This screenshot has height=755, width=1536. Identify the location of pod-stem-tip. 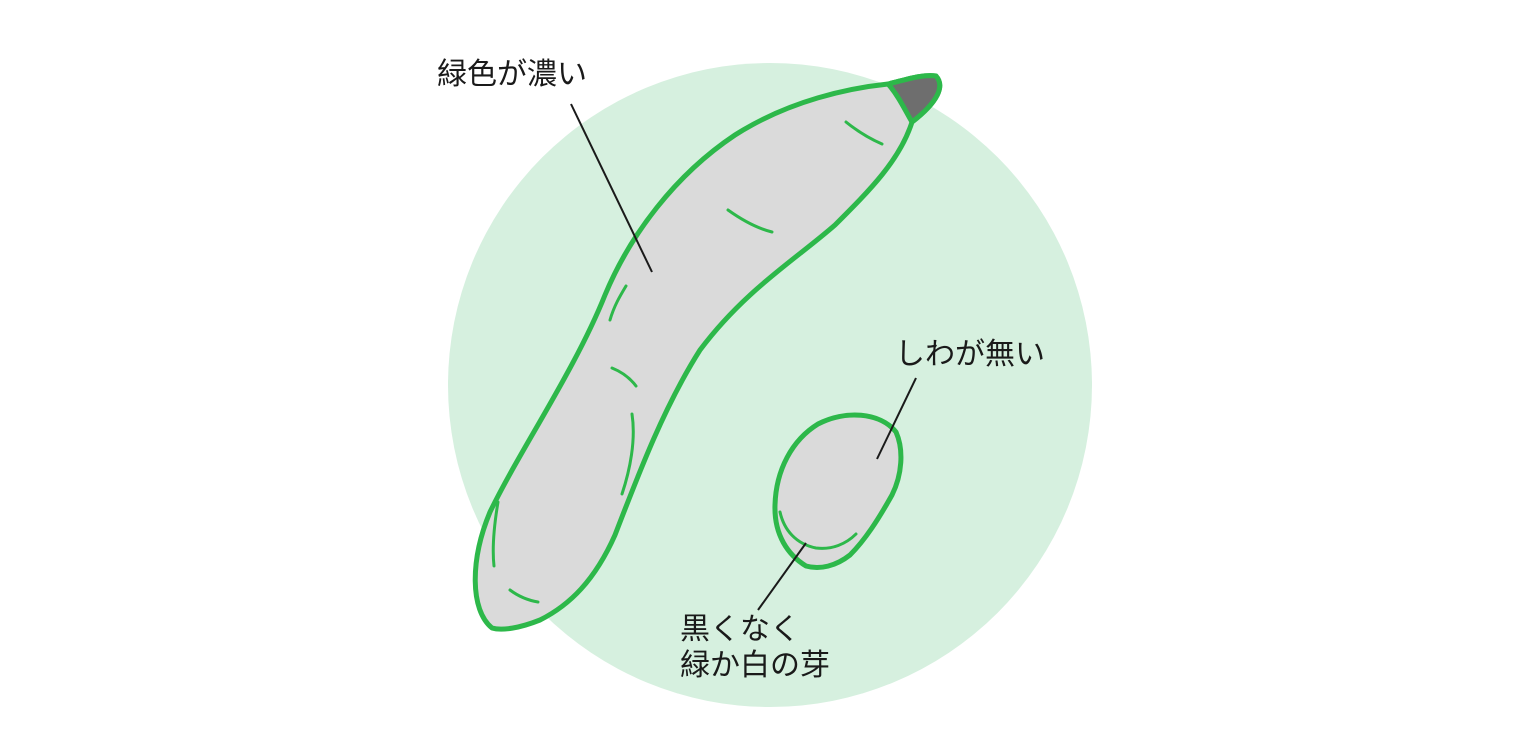
(914, 99).